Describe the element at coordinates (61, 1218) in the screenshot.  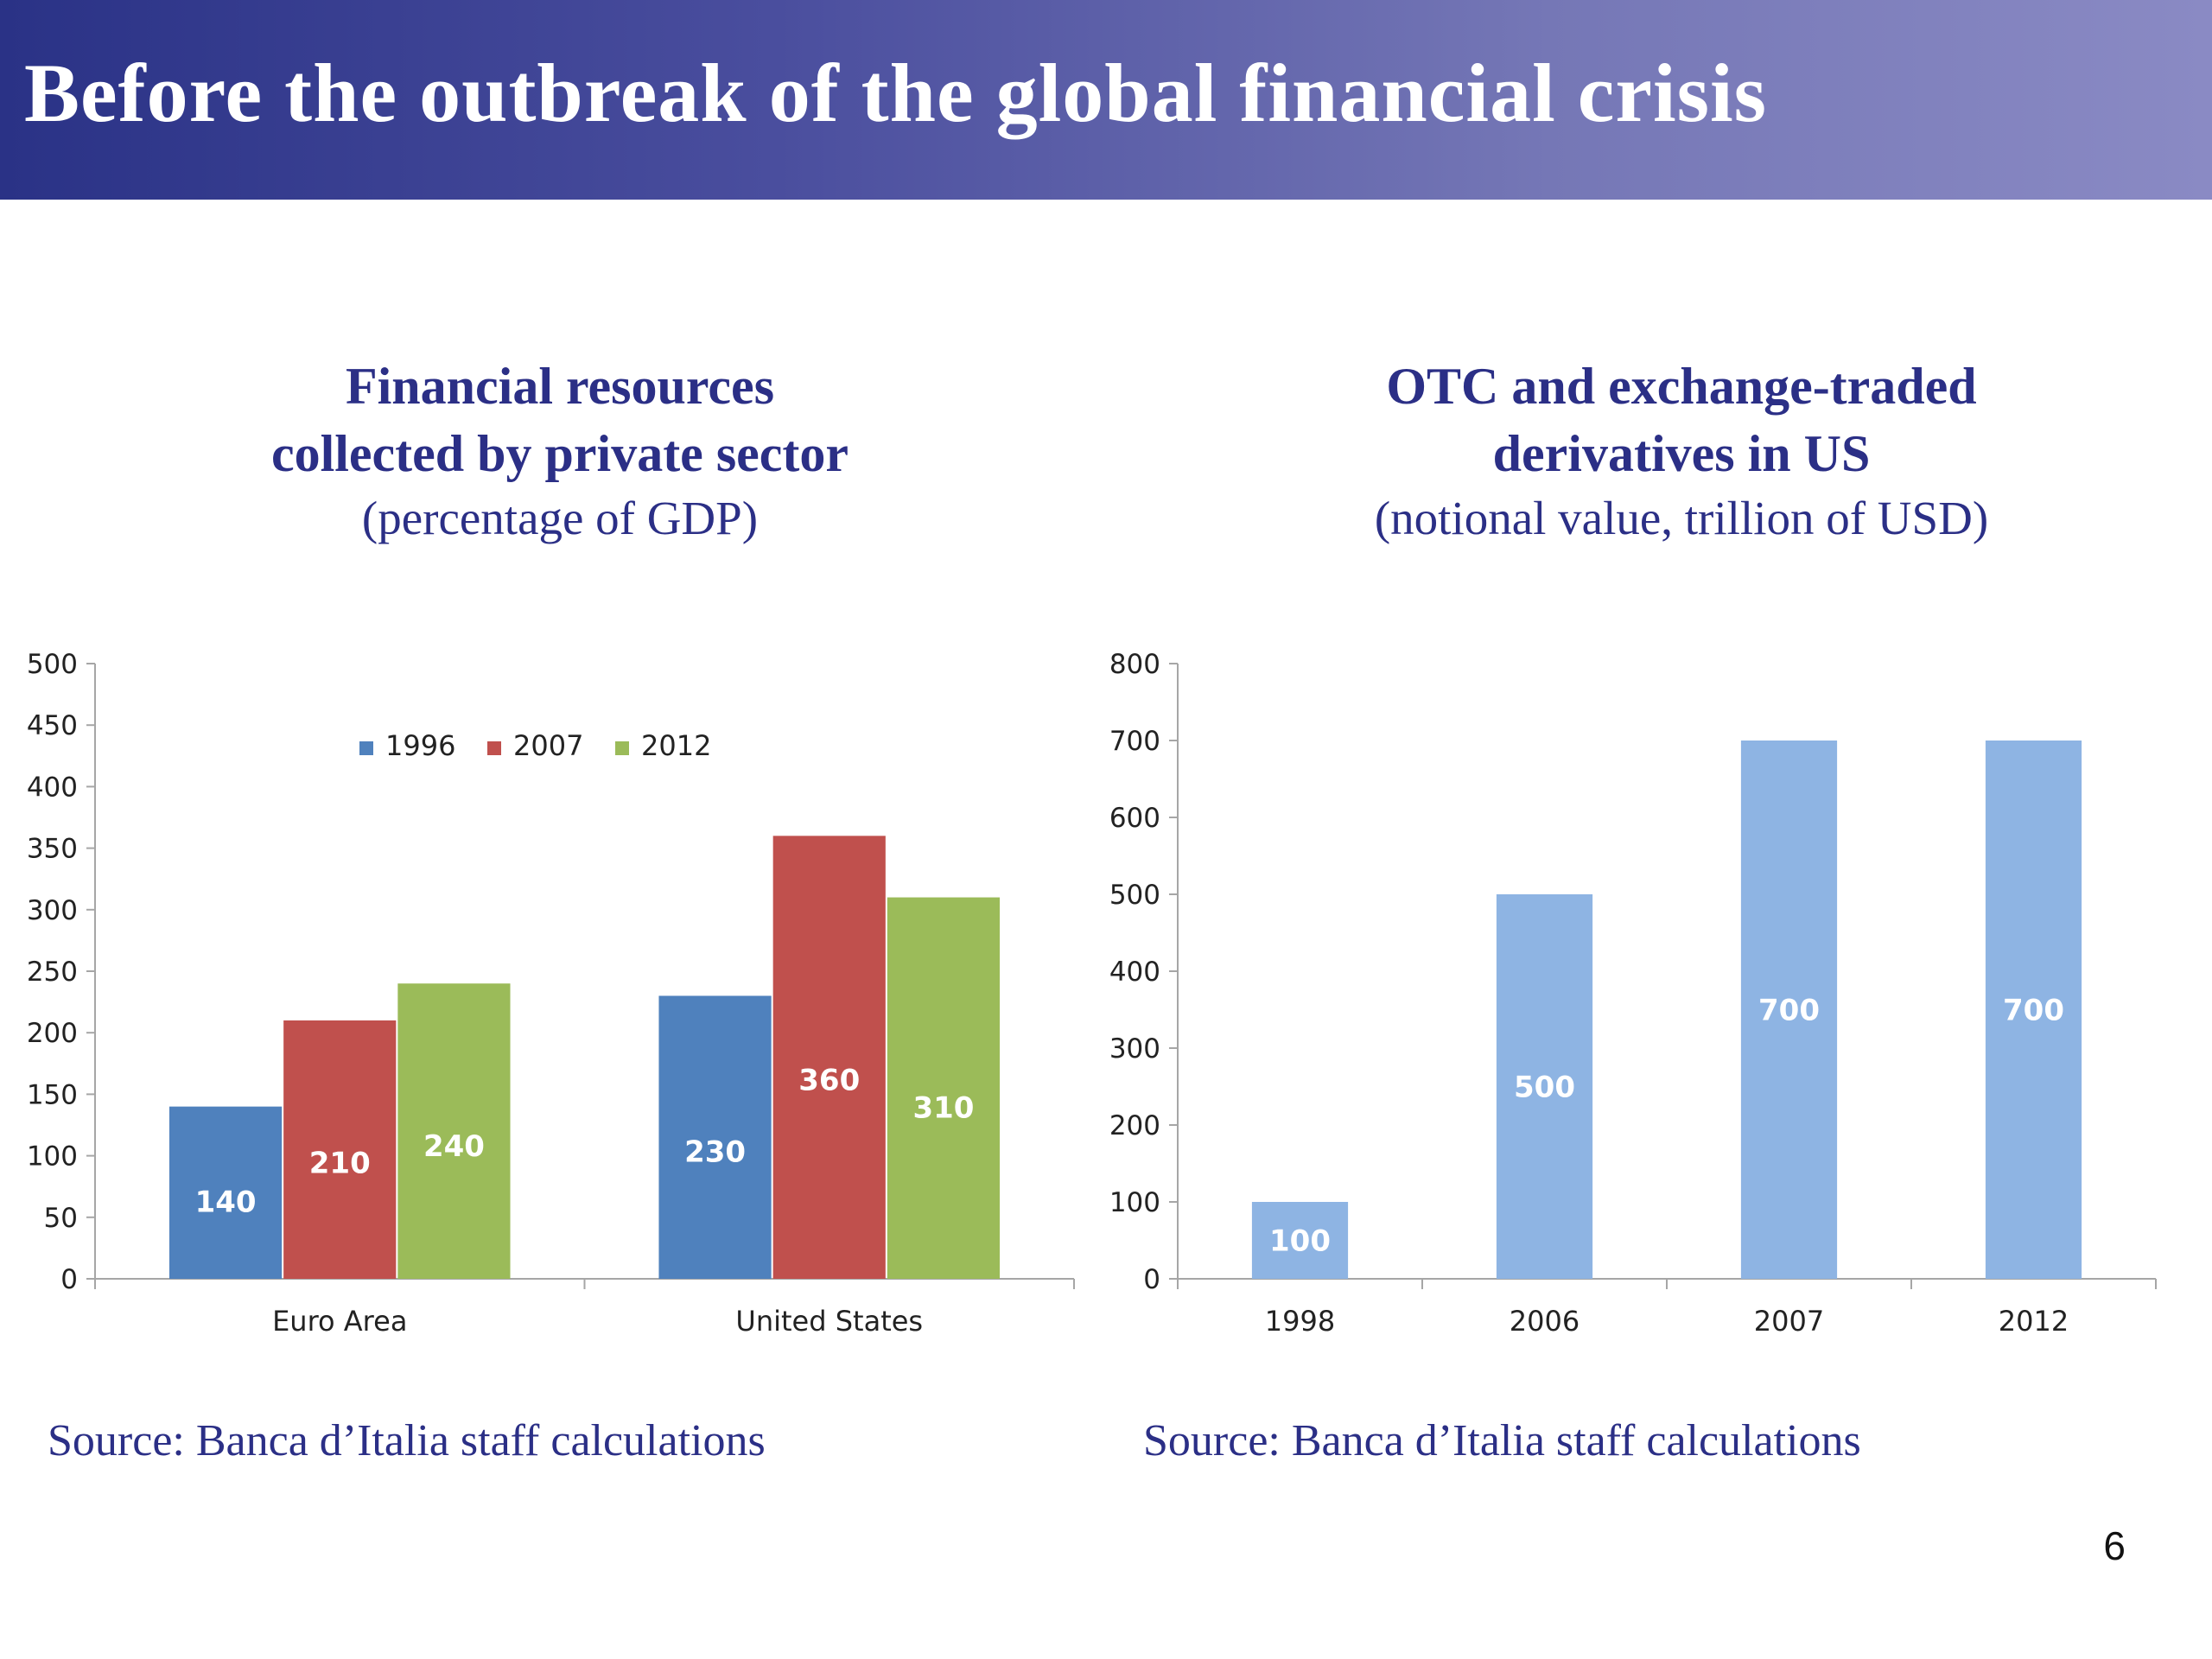
I see `y-tick-label: 50` at that location.